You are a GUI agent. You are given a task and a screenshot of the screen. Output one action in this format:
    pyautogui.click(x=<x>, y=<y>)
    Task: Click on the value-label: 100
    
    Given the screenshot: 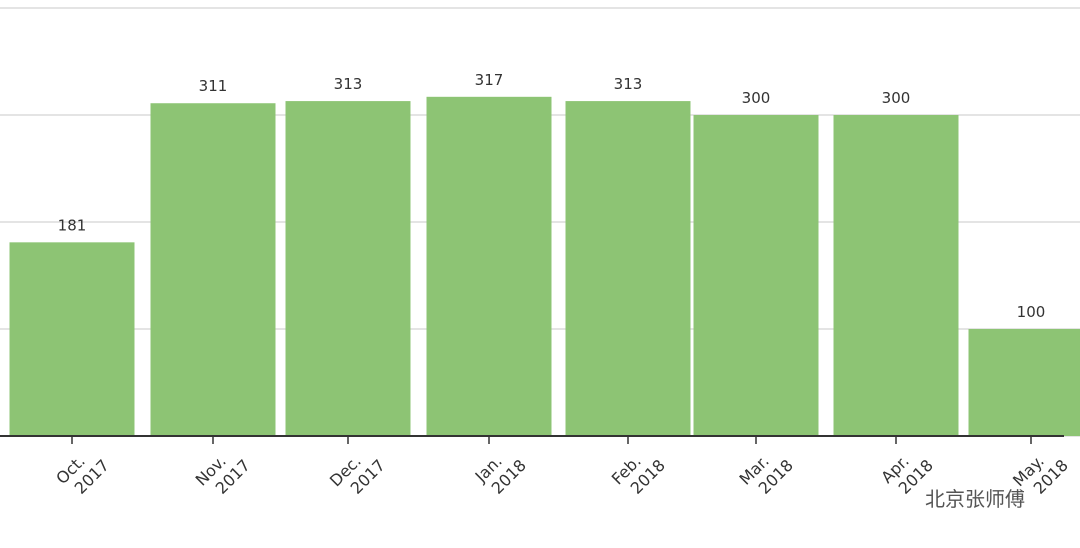 What is the action you would take?
    pyautogui.click(x=1031, y=312)
    